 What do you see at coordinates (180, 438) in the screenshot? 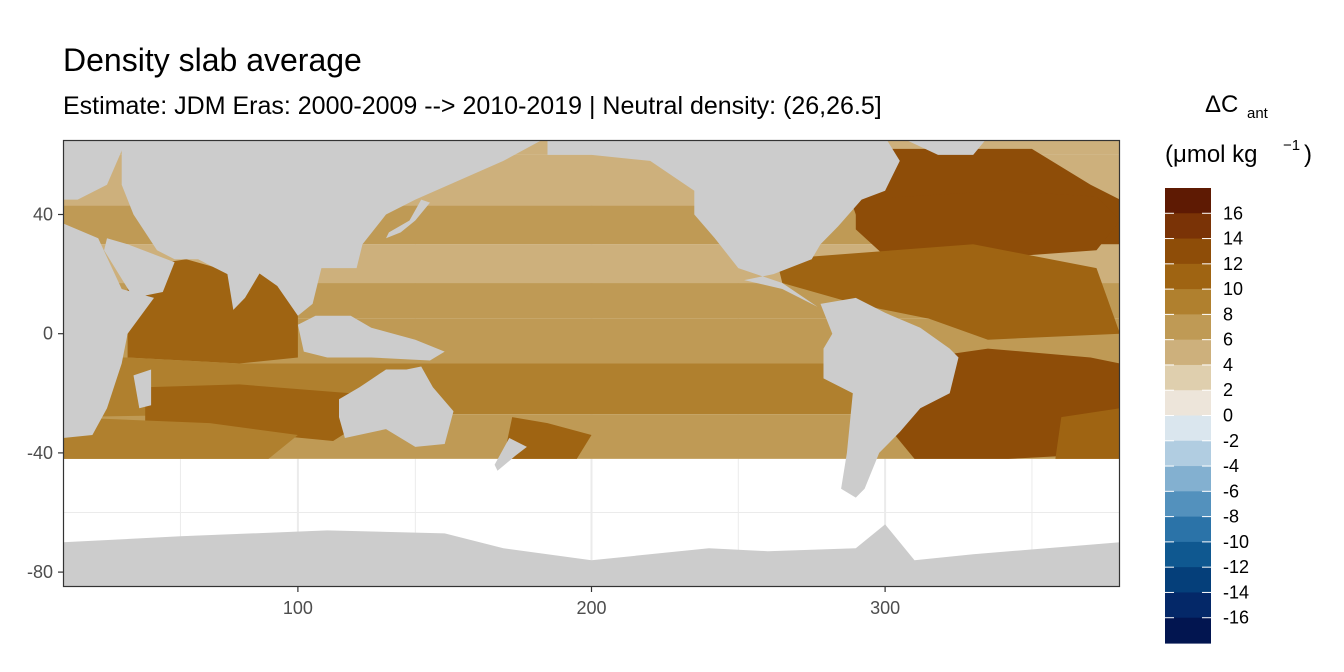
I see `indian-south-band` at bounding box center [180, 438].